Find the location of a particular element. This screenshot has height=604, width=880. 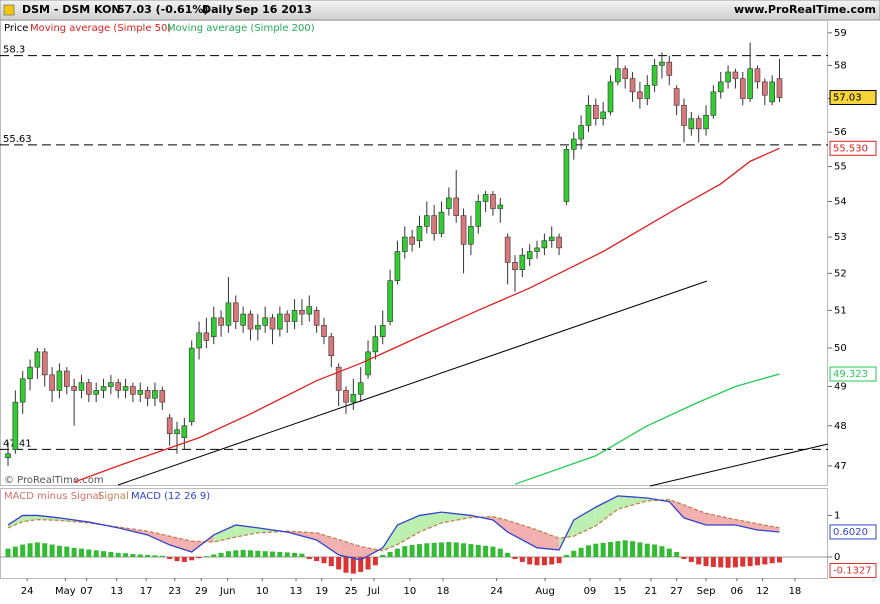

legend-entry: Signal is located at coordinates (113, 496).